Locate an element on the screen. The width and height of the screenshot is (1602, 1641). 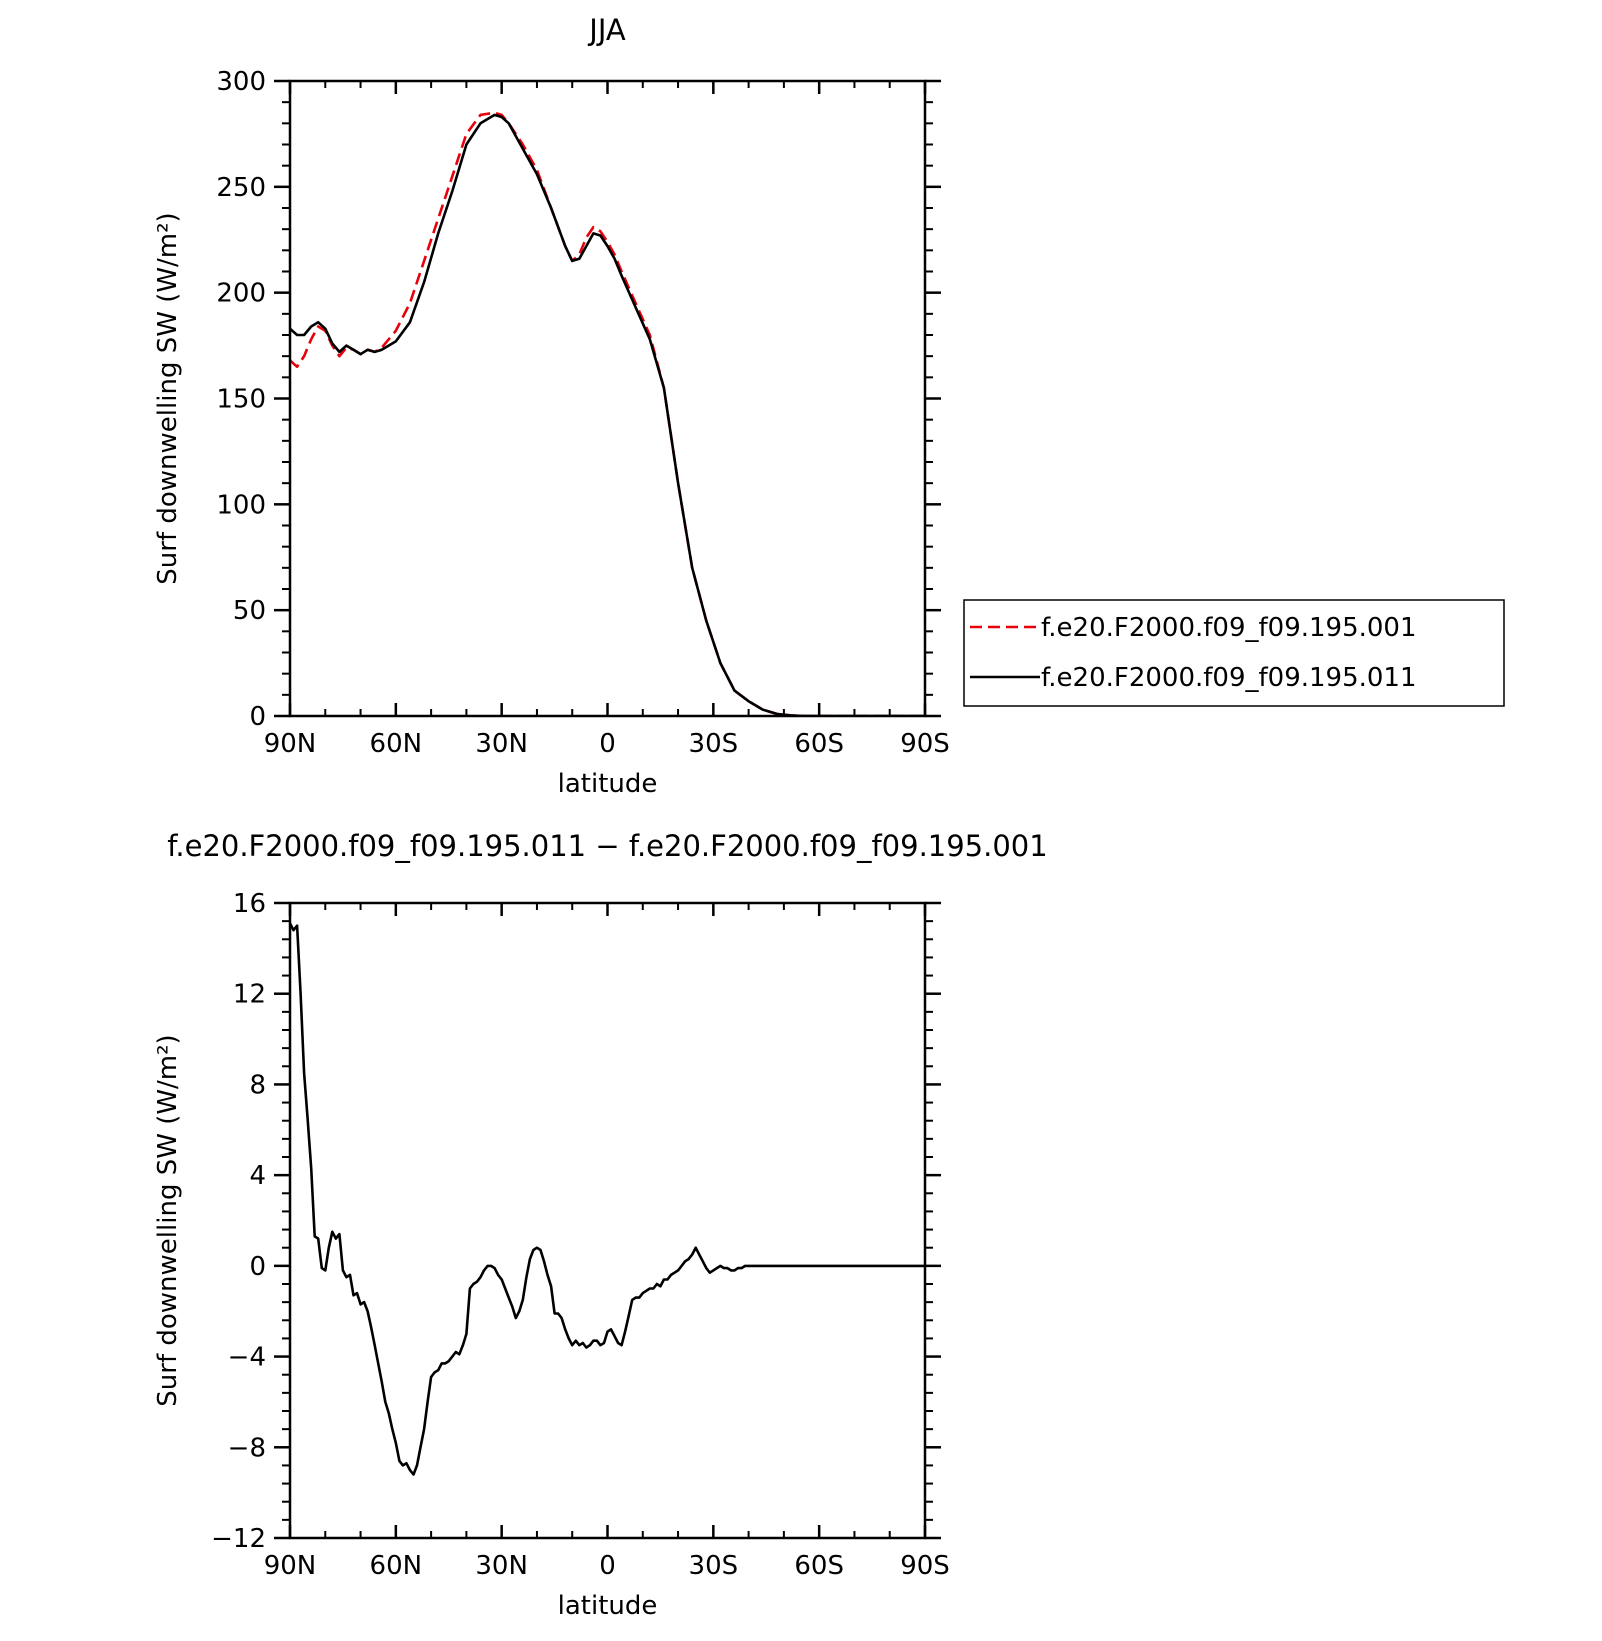
y-tick-label: 150 is located at coordinates (241, 400).